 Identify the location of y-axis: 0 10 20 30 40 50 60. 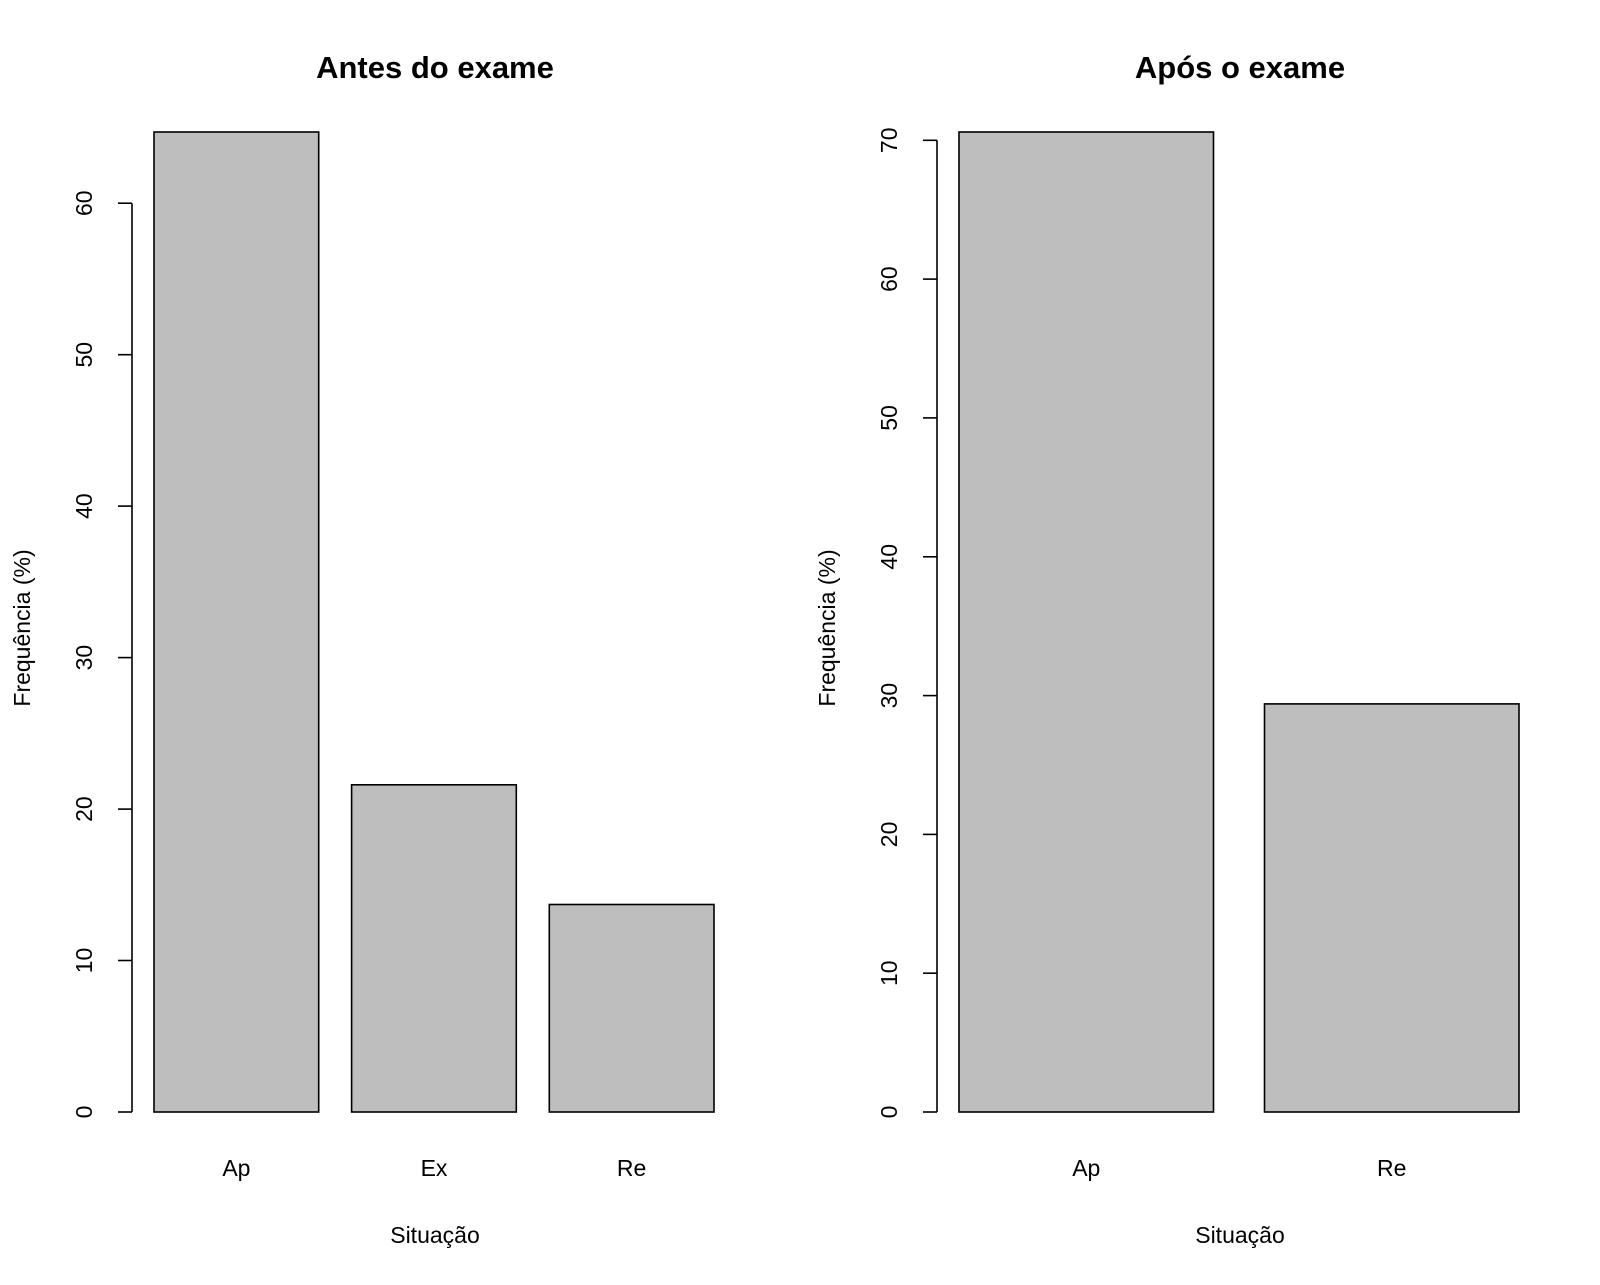
(102, 654).